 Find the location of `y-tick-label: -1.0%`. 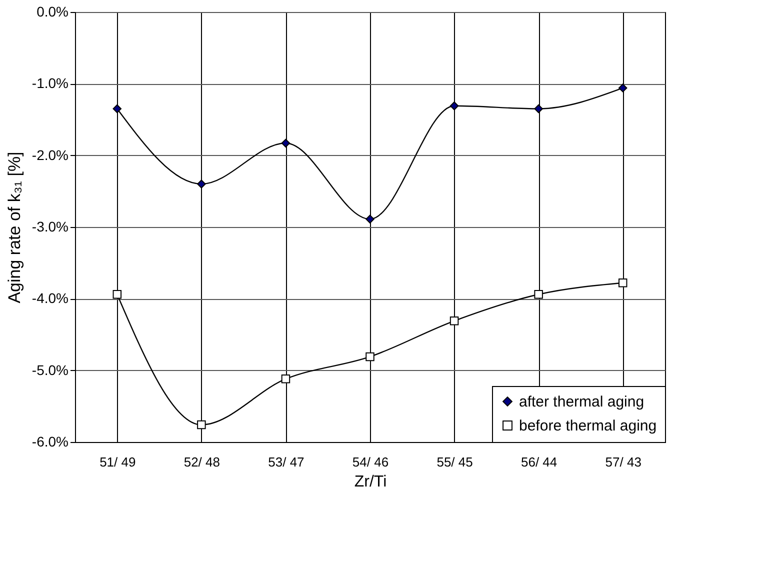

y-tick-label: -1.0% is located at coordinates (50, 83).